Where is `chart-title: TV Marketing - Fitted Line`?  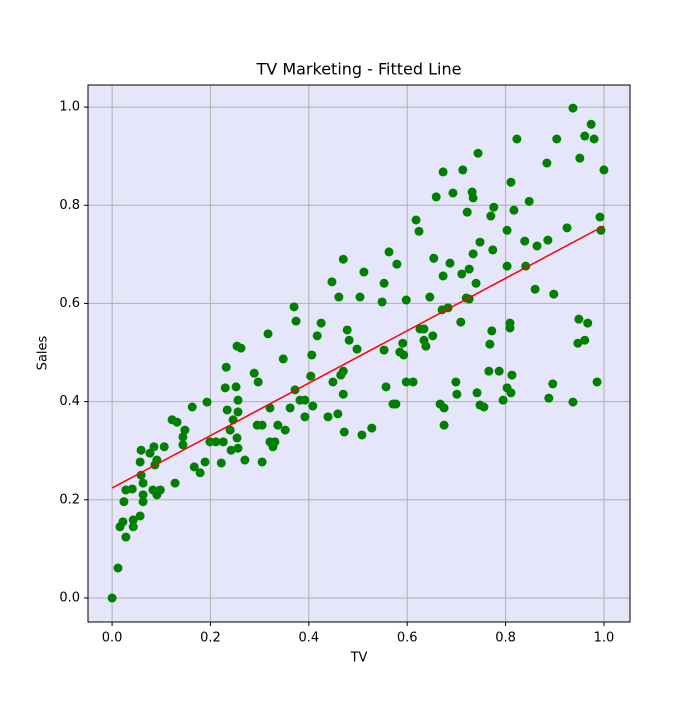
chart-title: TV Marketing - Fitted Line is located at coordinates (359, 69).